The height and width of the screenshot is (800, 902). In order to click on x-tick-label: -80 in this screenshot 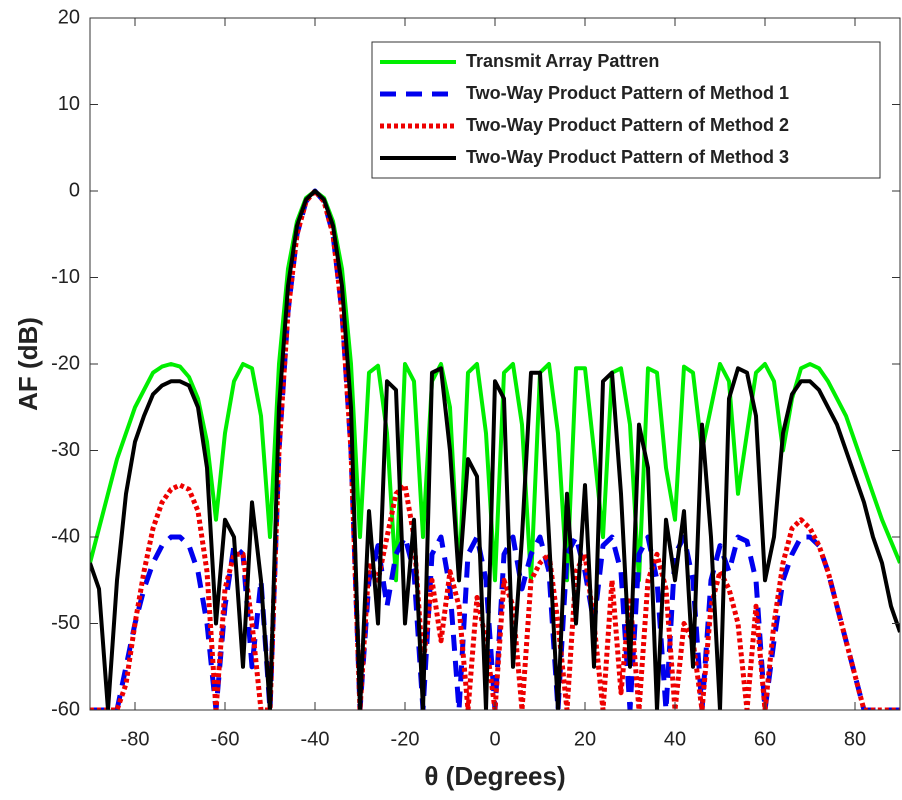, I will do `click(135, 739)`.